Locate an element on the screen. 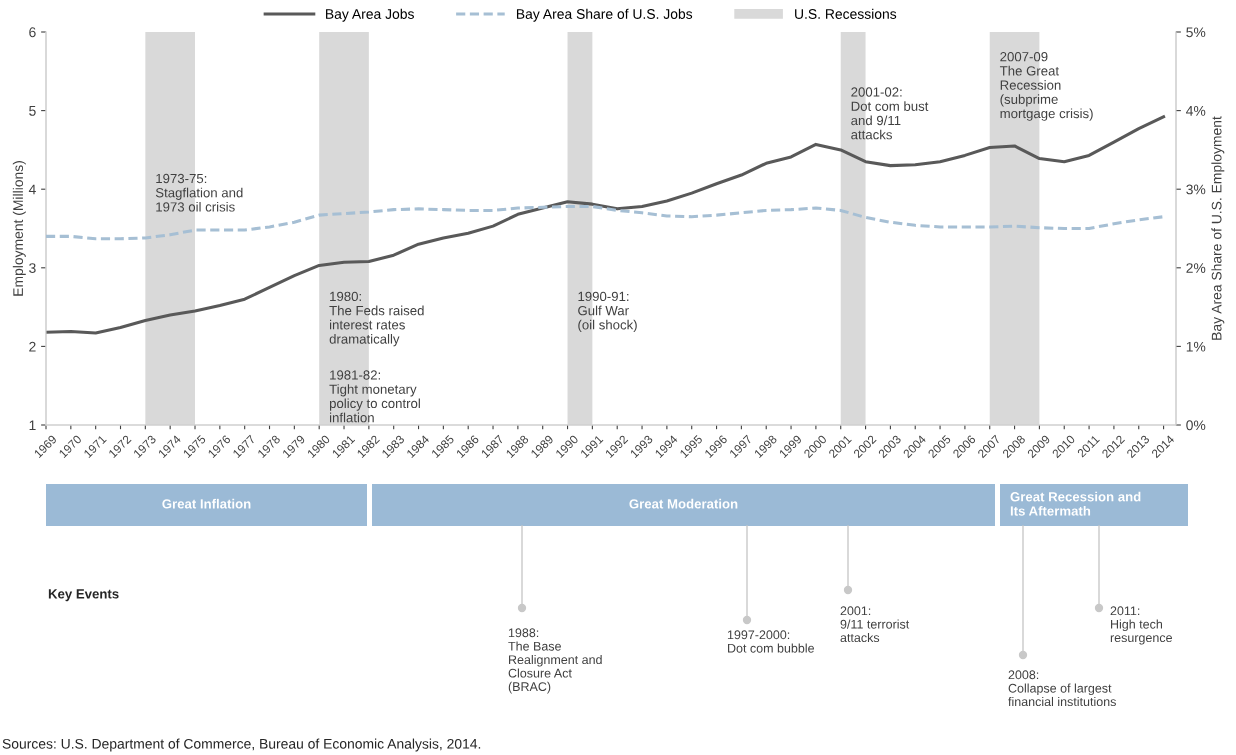 The width and height of the screenshot is (1236, 755). text: Great Inflation is located at coordinates (206, 503).